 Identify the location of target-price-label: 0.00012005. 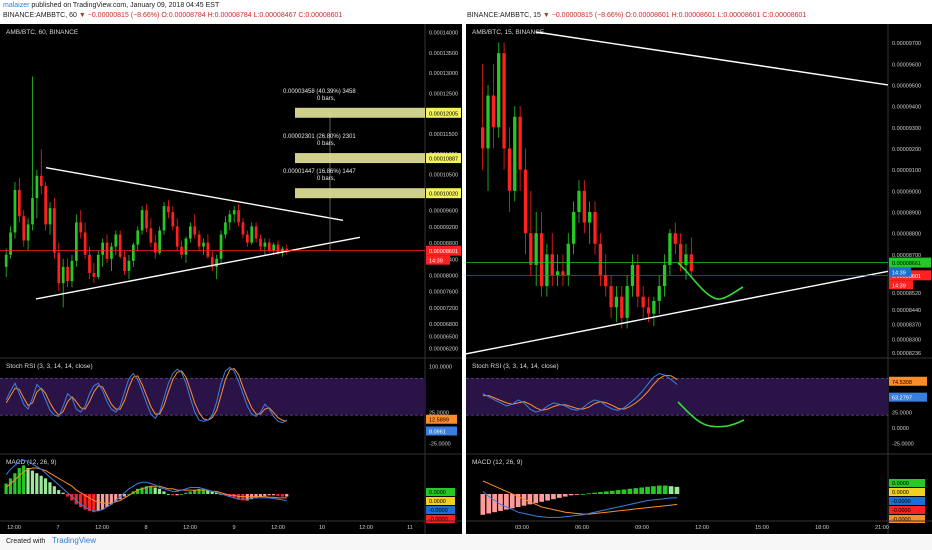
(443, 114).